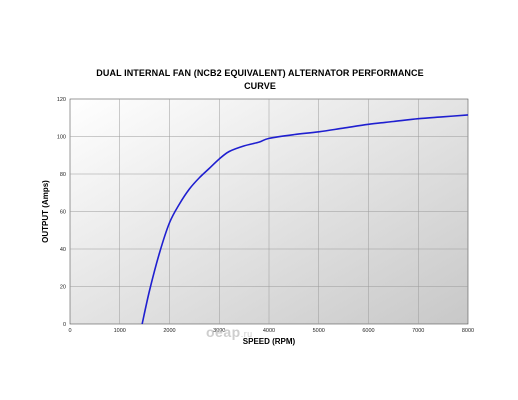 The image size is (518, 400). Describe the element at coordinates (63, 175) in the screenshot. I see `y-tick-label: 80` at that location.